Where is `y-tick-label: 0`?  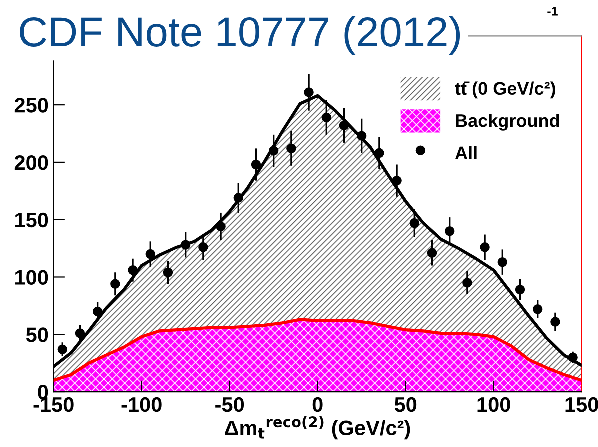 y-tick-label: 0 is located at coordinates (43, 392).